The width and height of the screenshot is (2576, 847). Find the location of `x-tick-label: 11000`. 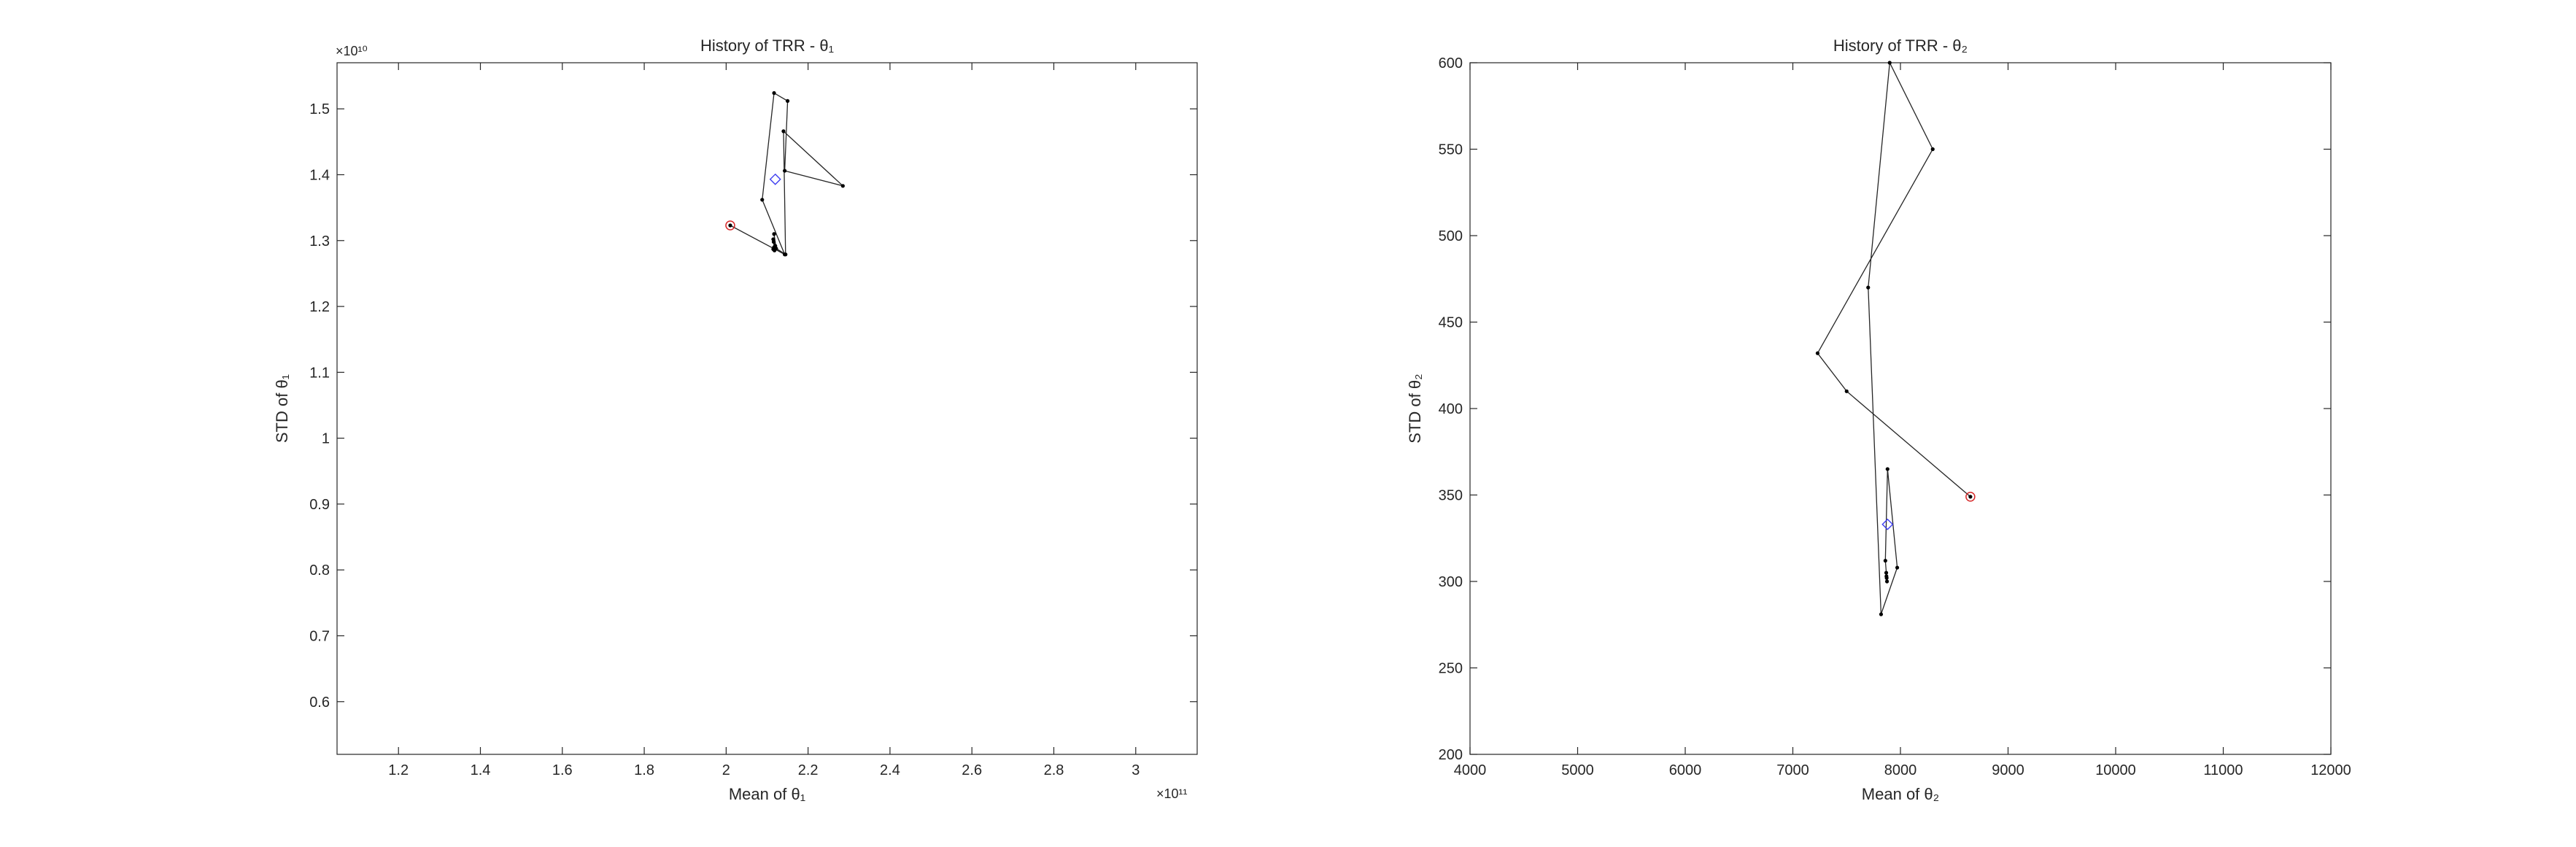

x-tick-label: 11000 is located at coordinates (2223, 770).